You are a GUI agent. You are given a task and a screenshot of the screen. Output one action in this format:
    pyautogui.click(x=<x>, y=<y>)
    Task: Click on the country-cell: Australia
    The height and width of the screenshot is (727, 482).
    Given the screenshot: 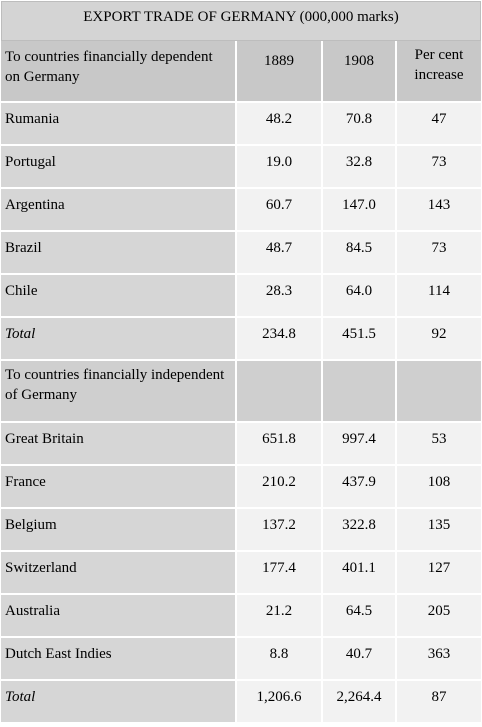 What is the action you would take?
    pyautogui.click(x=119, y=616)
    